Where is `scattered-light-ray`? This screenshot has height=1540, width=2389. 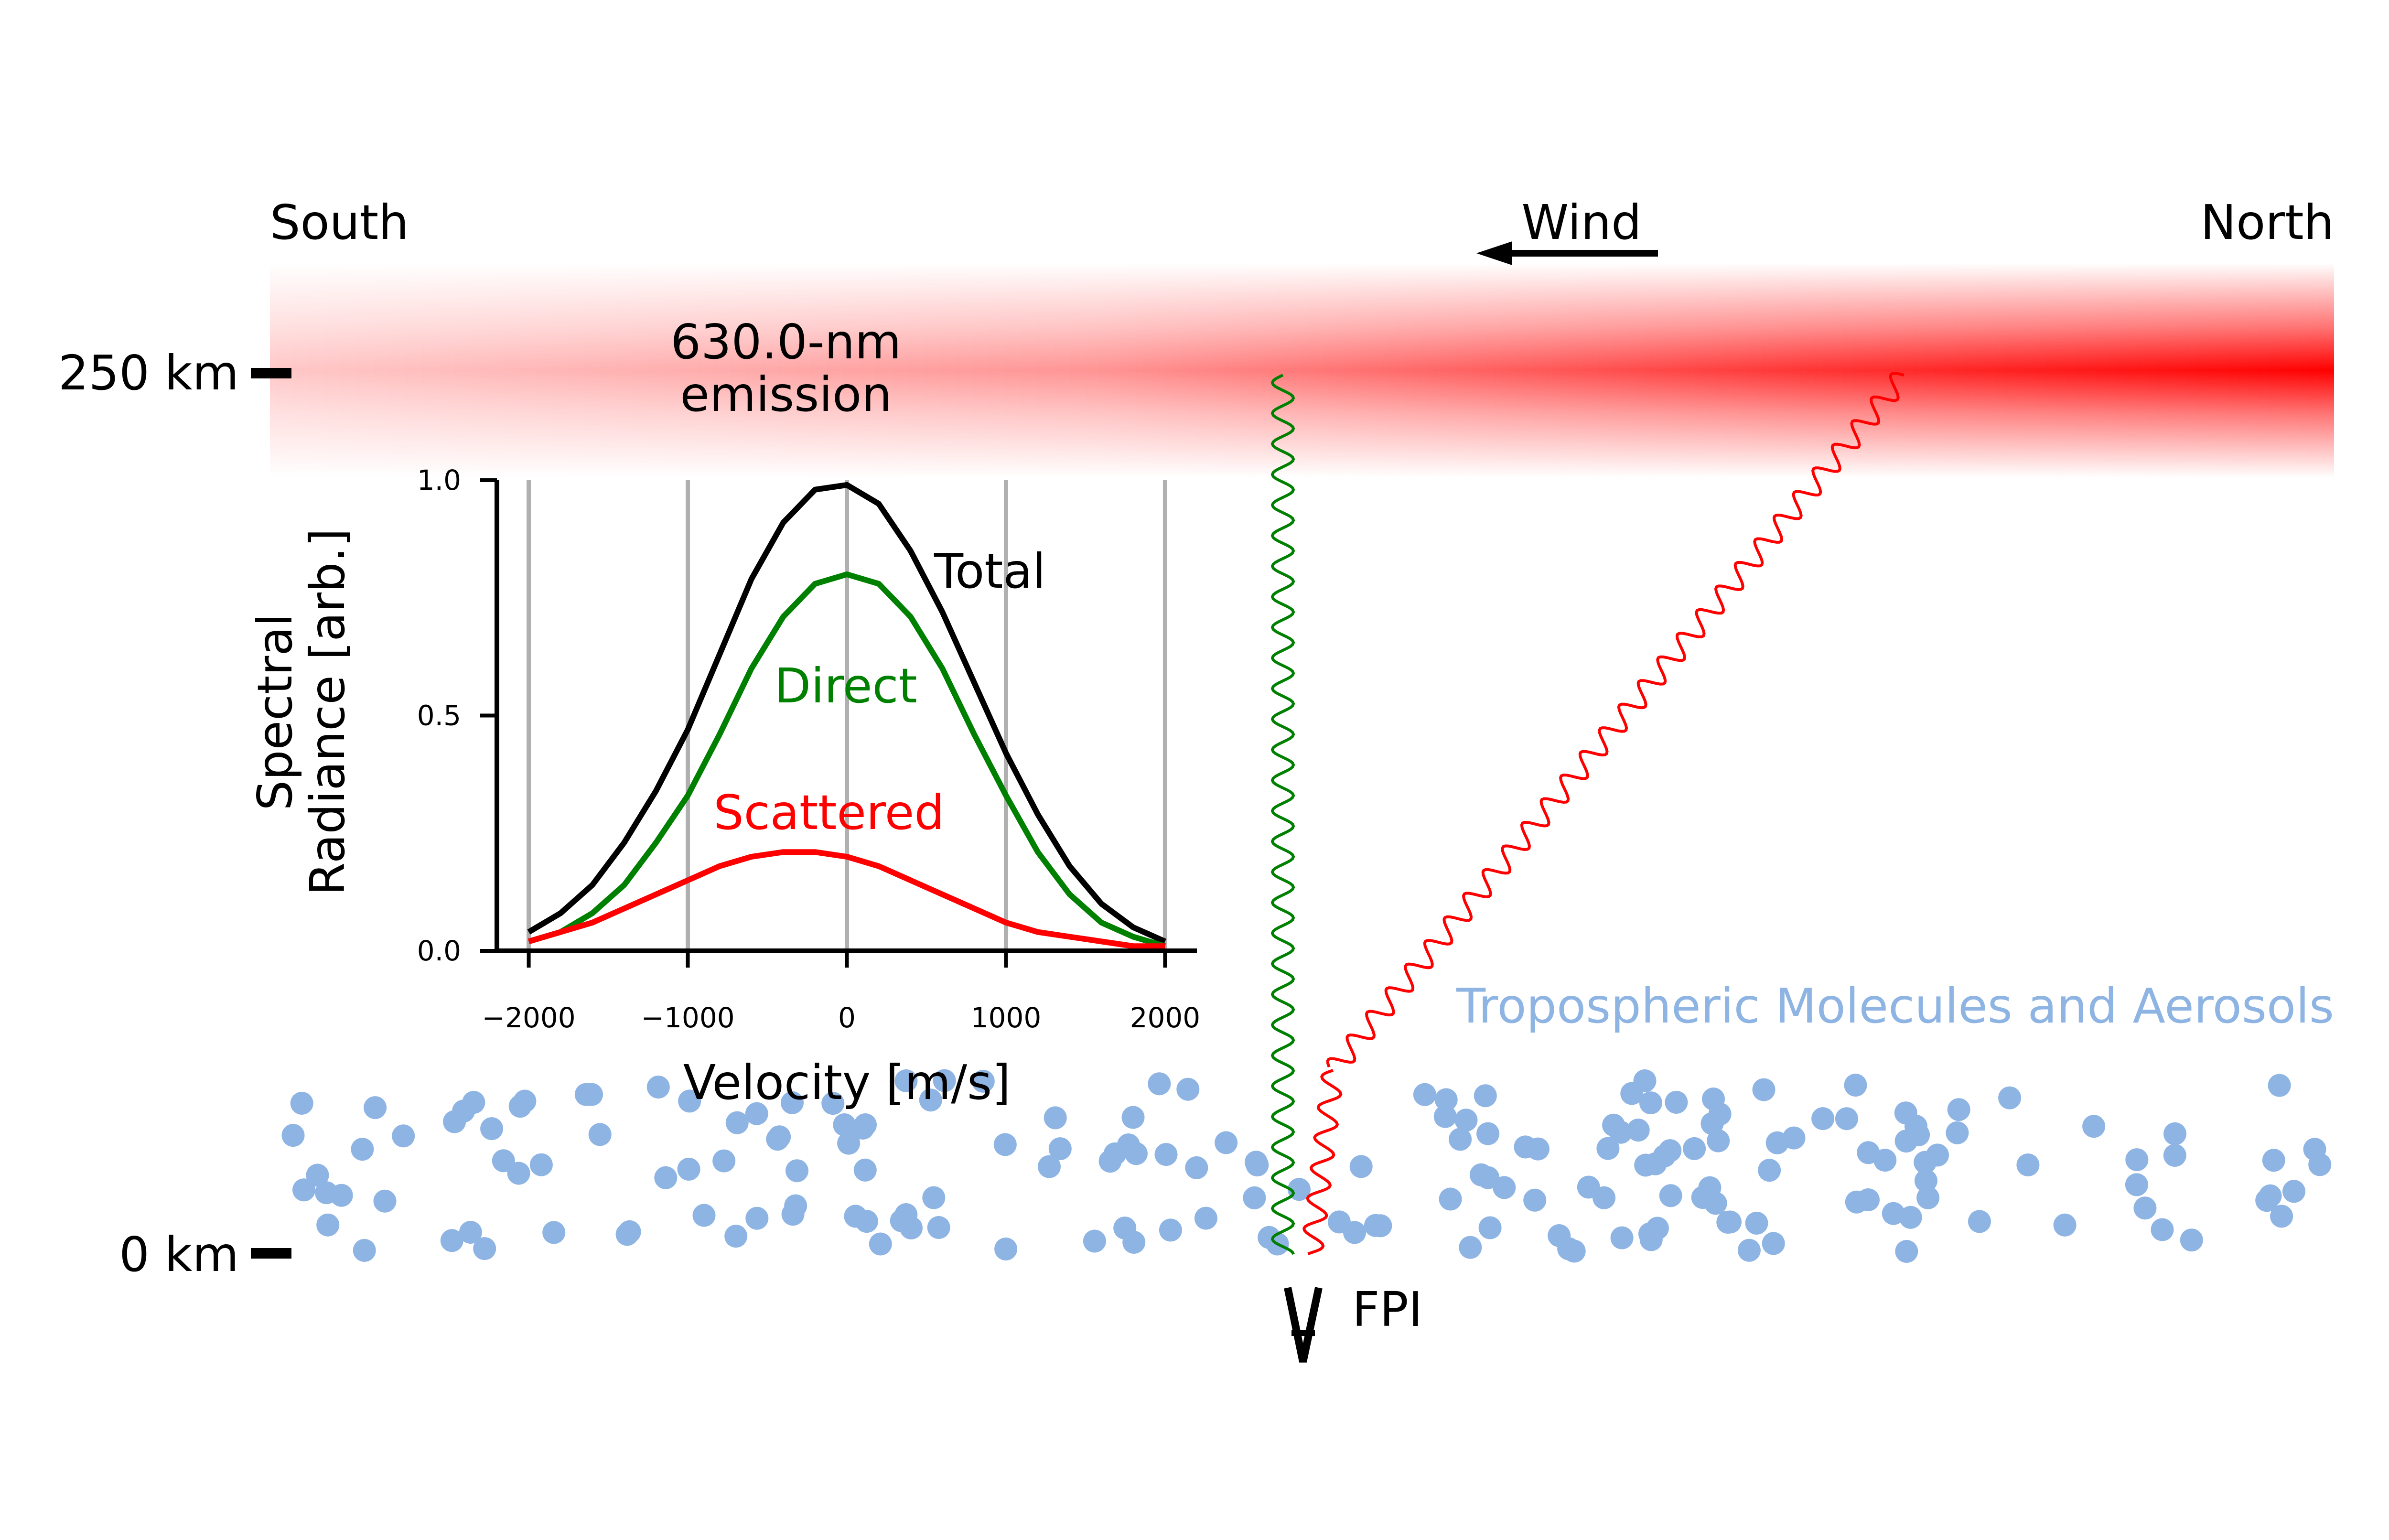 scattered-light-ray is located at coordinates (1604, 814).